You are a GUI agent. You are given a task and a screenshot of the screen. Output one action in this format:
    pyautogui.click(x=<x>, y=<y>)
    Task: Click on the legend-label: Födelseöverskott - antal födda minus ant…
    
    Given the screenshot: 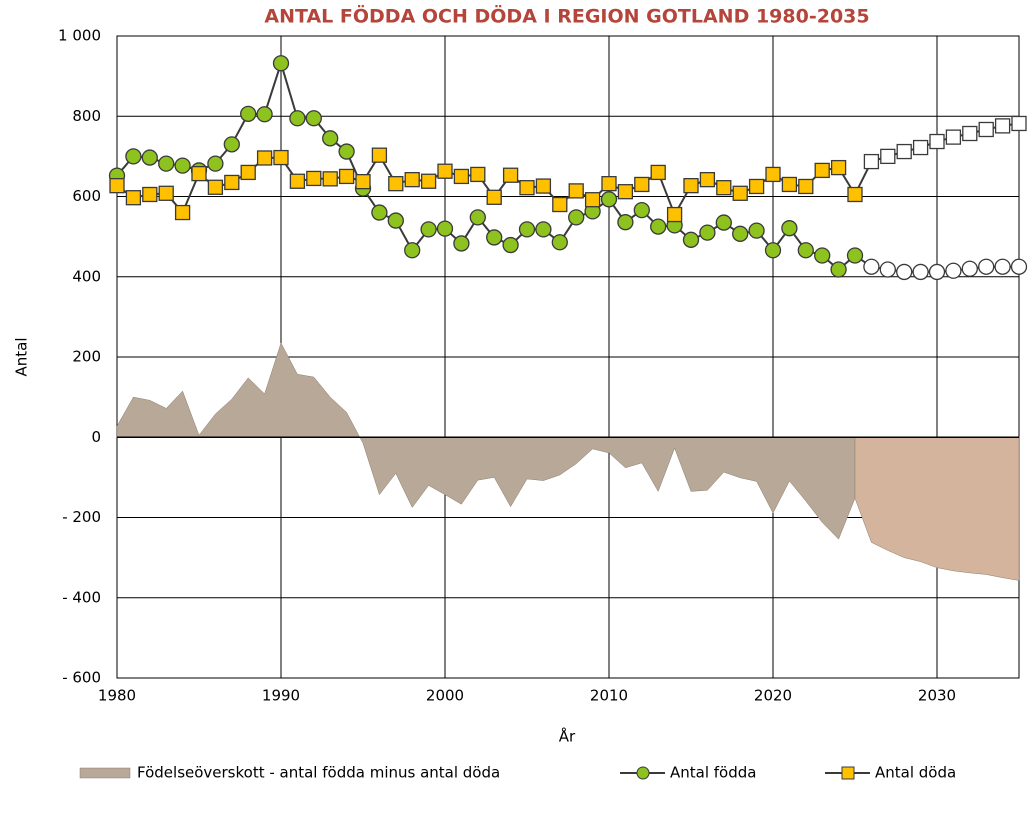 What is the action you would take?
    pyautogui.click(x=318, y=773)
    